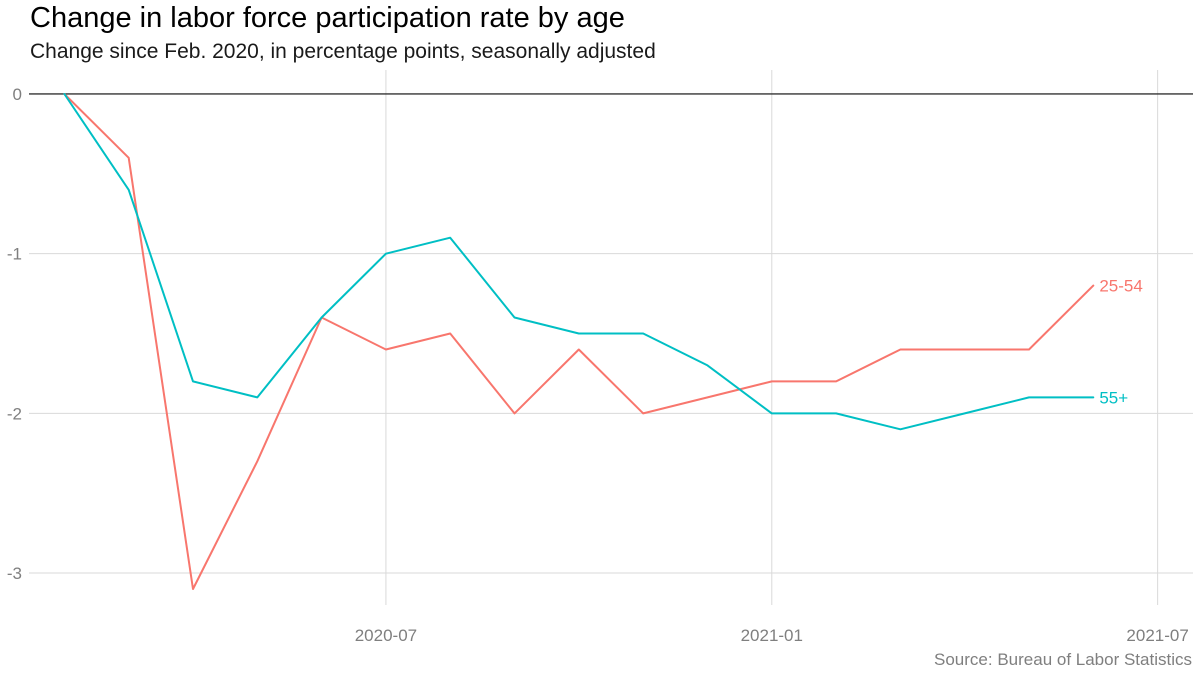  What do you see at coordinates (17, 94) in the screenshot?
I see `y-tick-label: 0` at bounding box center [17, 94].